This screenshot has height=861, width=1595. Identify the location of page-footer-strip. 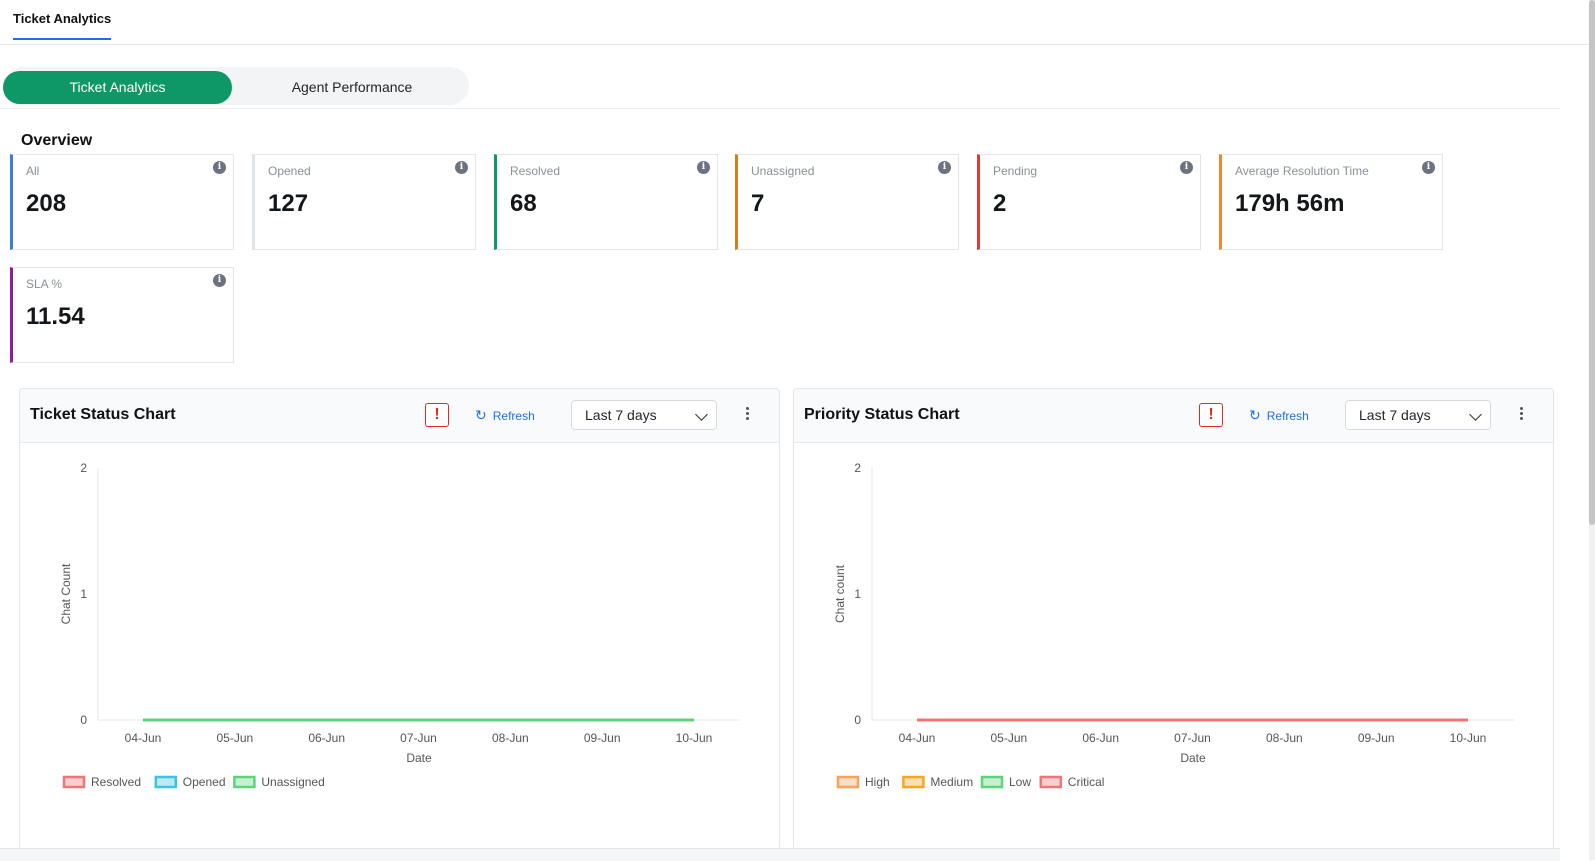
(780, 854).